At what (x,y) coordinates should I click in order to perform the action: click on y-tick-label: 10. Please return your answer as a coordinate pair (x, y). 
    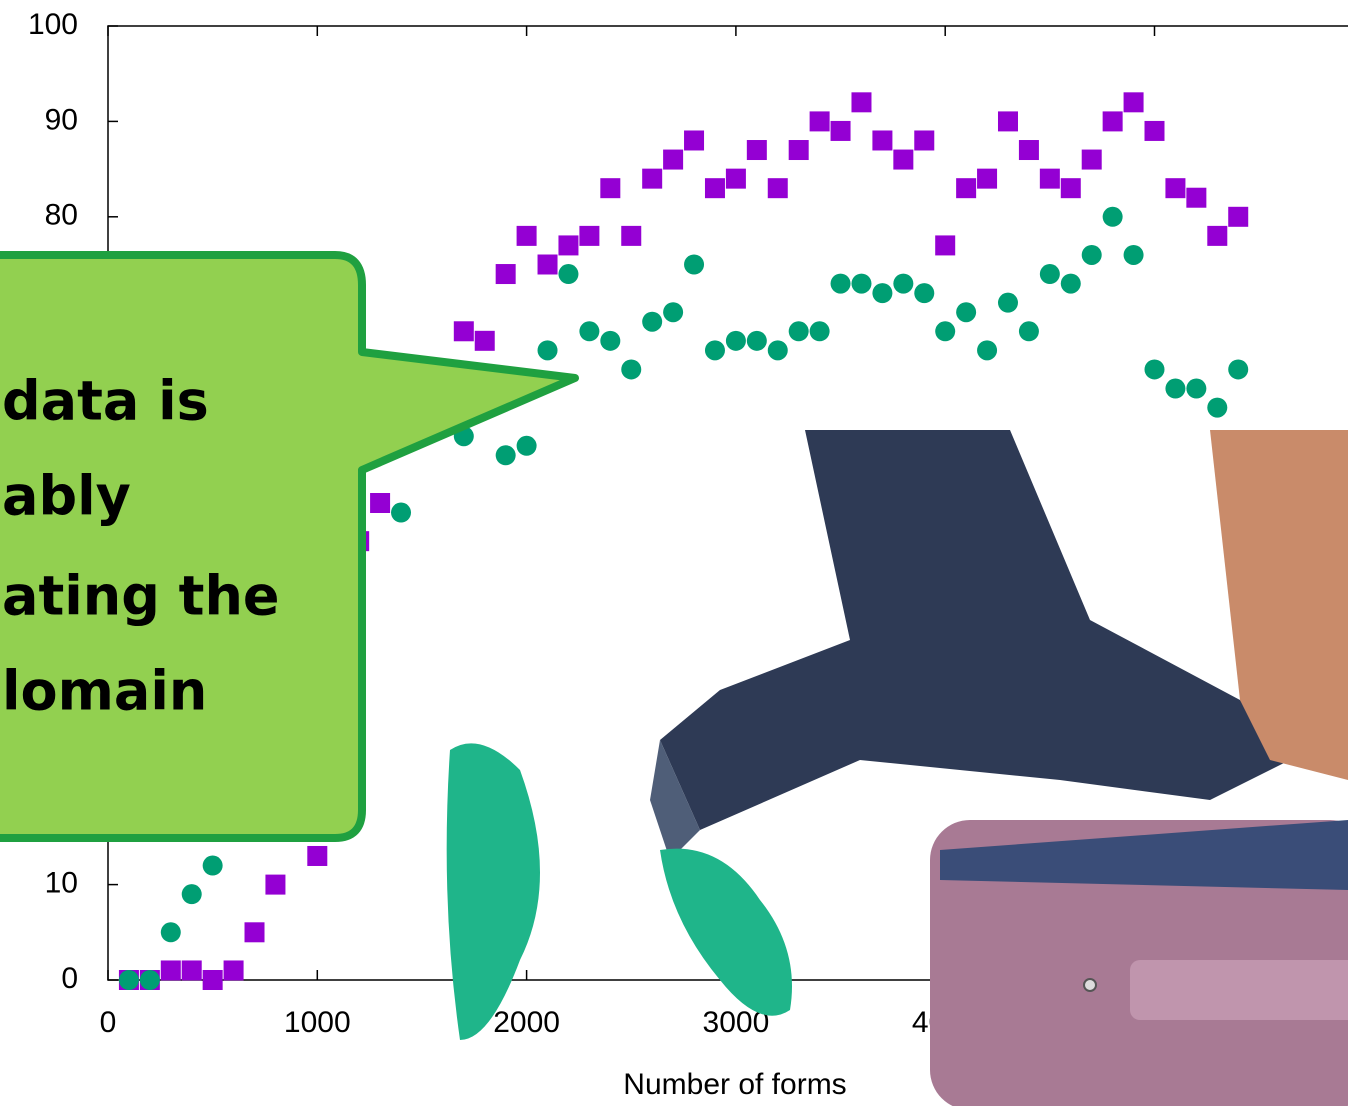
    Looking at the image, I should click on (61, 883).